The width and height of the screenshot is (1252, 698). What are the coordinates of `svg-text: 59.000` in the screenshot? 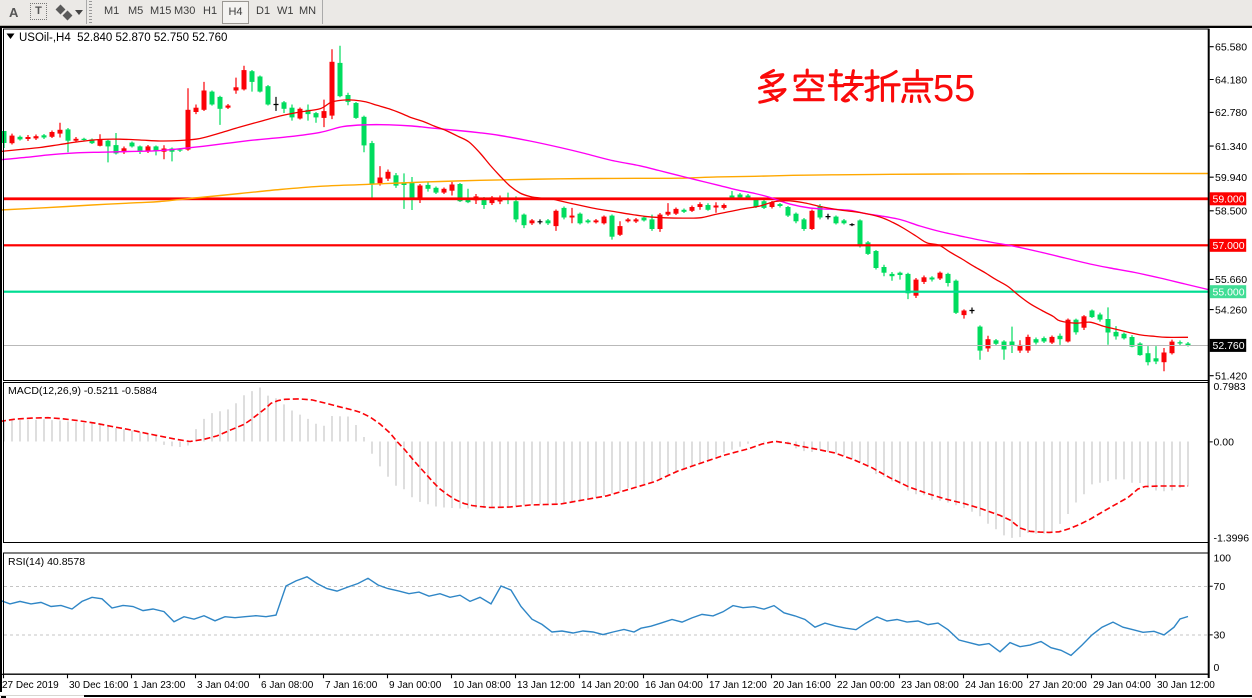 It's located at (1229, 200).